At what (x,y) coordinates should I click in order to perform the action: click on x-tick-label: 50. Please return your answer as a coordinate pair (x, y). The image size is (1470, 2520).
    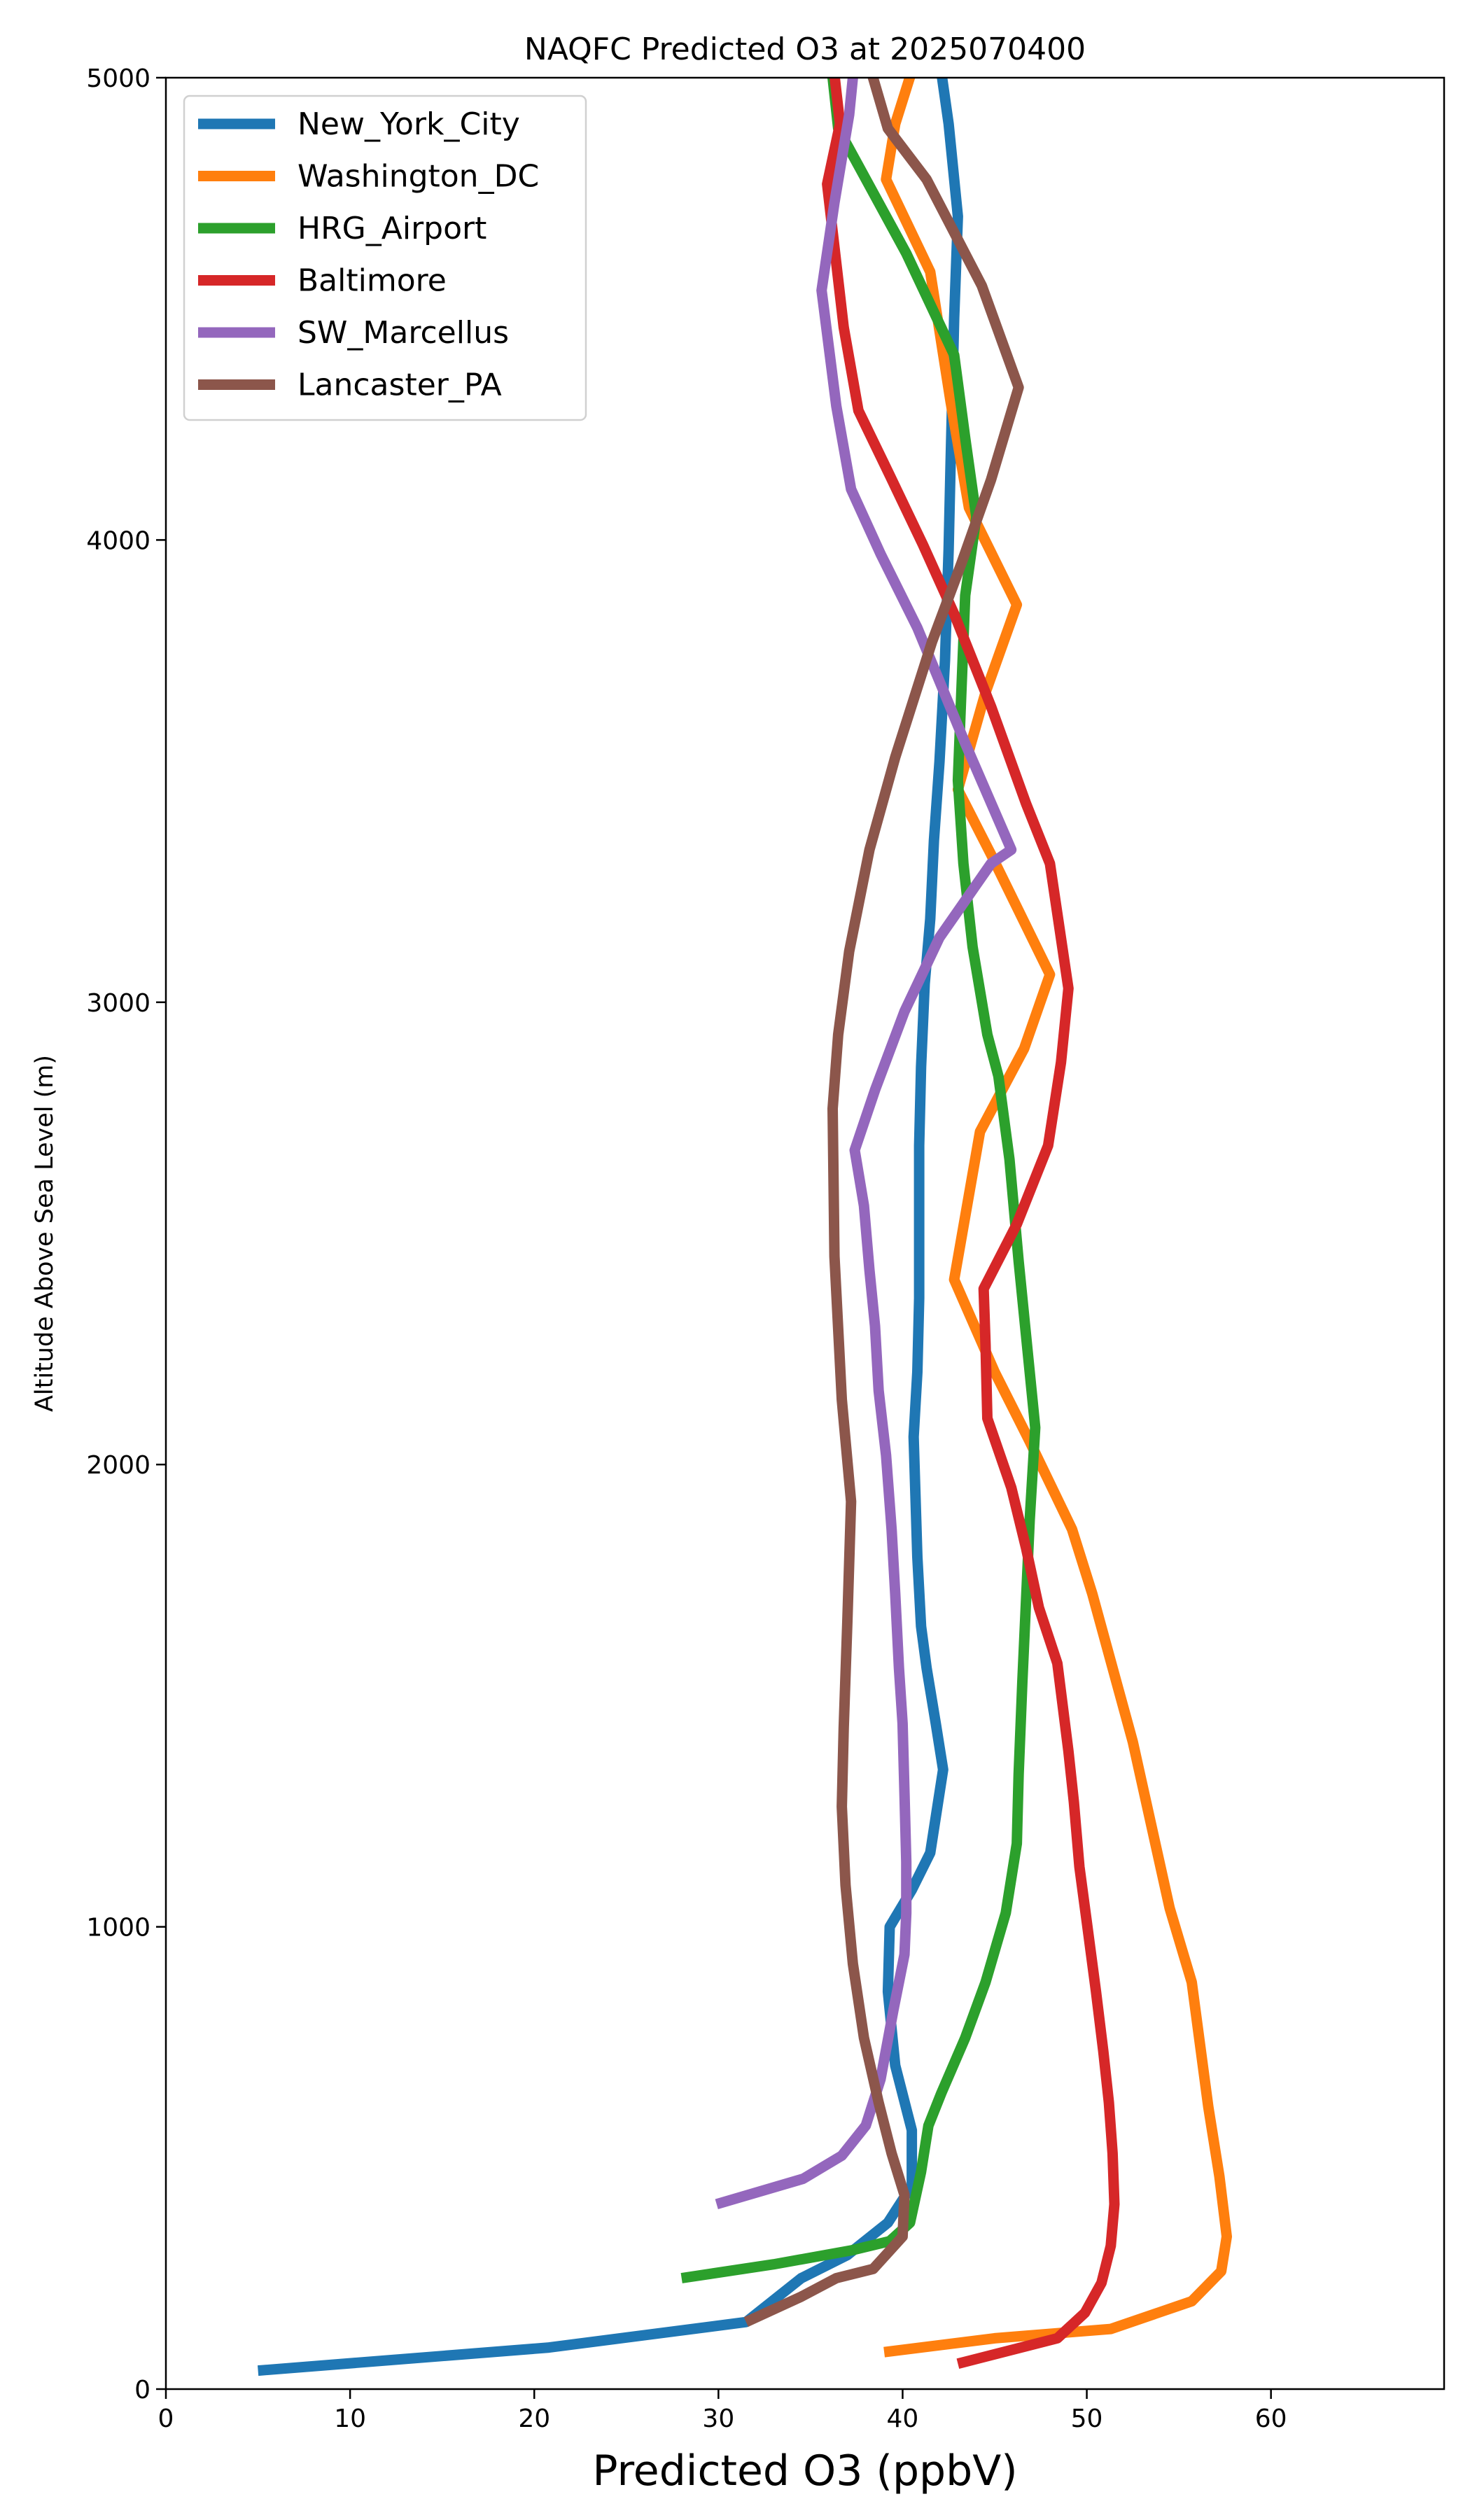
    Looking at the image, I should click on (1087, 2418).